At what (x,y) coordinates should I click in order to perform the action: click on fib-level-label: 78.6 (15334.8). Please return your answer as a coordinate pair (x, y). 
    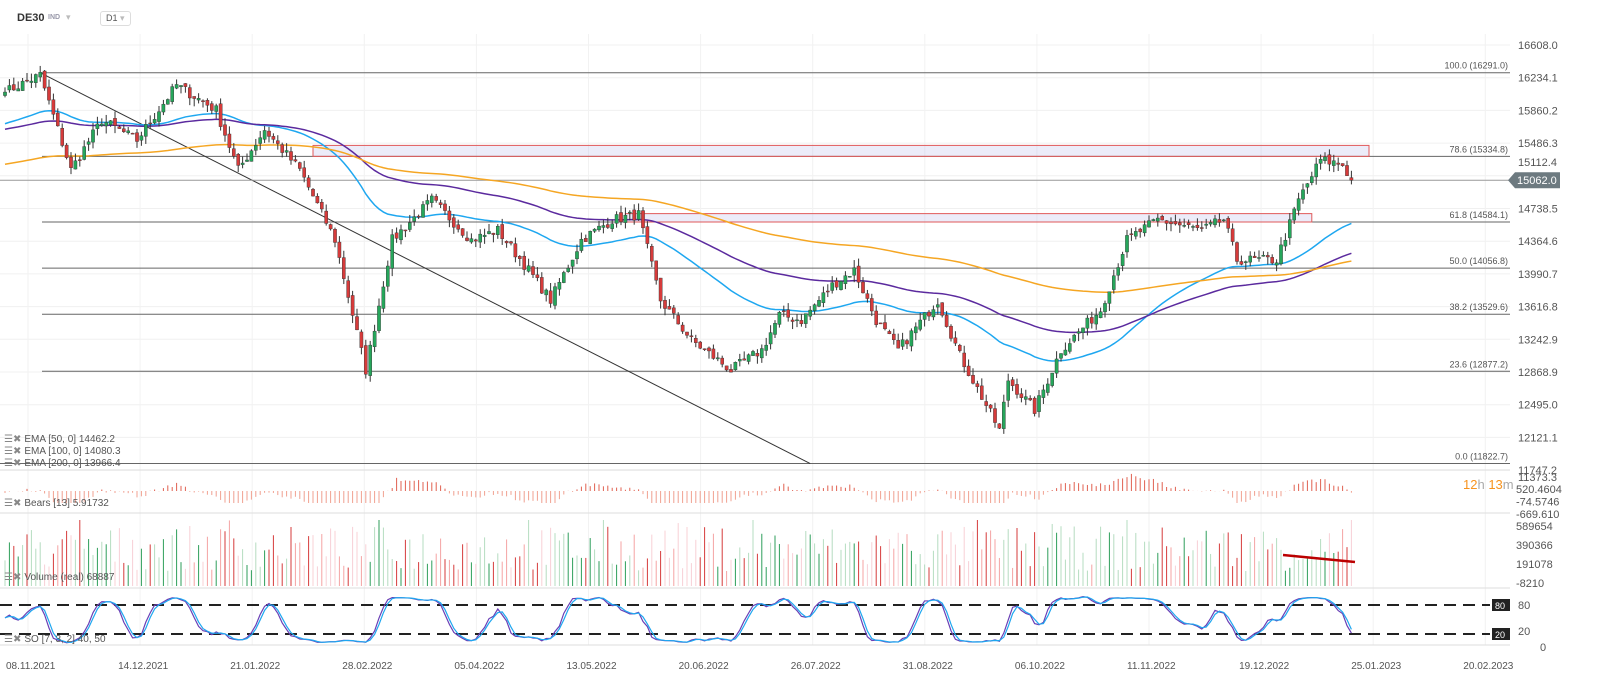
    Looking at the image, I should click on (1478, 149).